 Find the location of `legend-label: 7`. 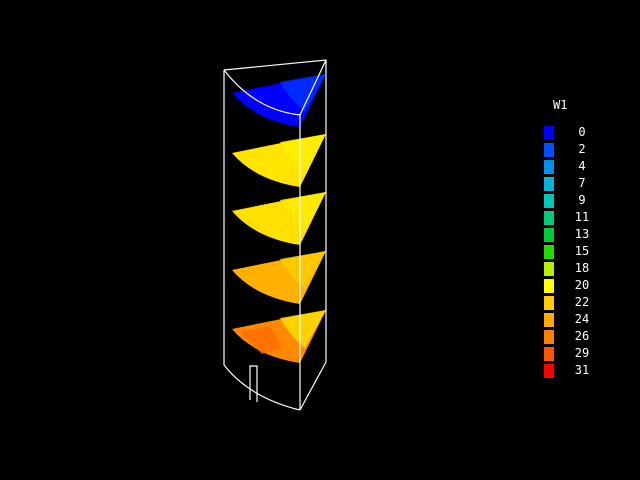

legend-label: 7 is located at coordinates (582, 183).